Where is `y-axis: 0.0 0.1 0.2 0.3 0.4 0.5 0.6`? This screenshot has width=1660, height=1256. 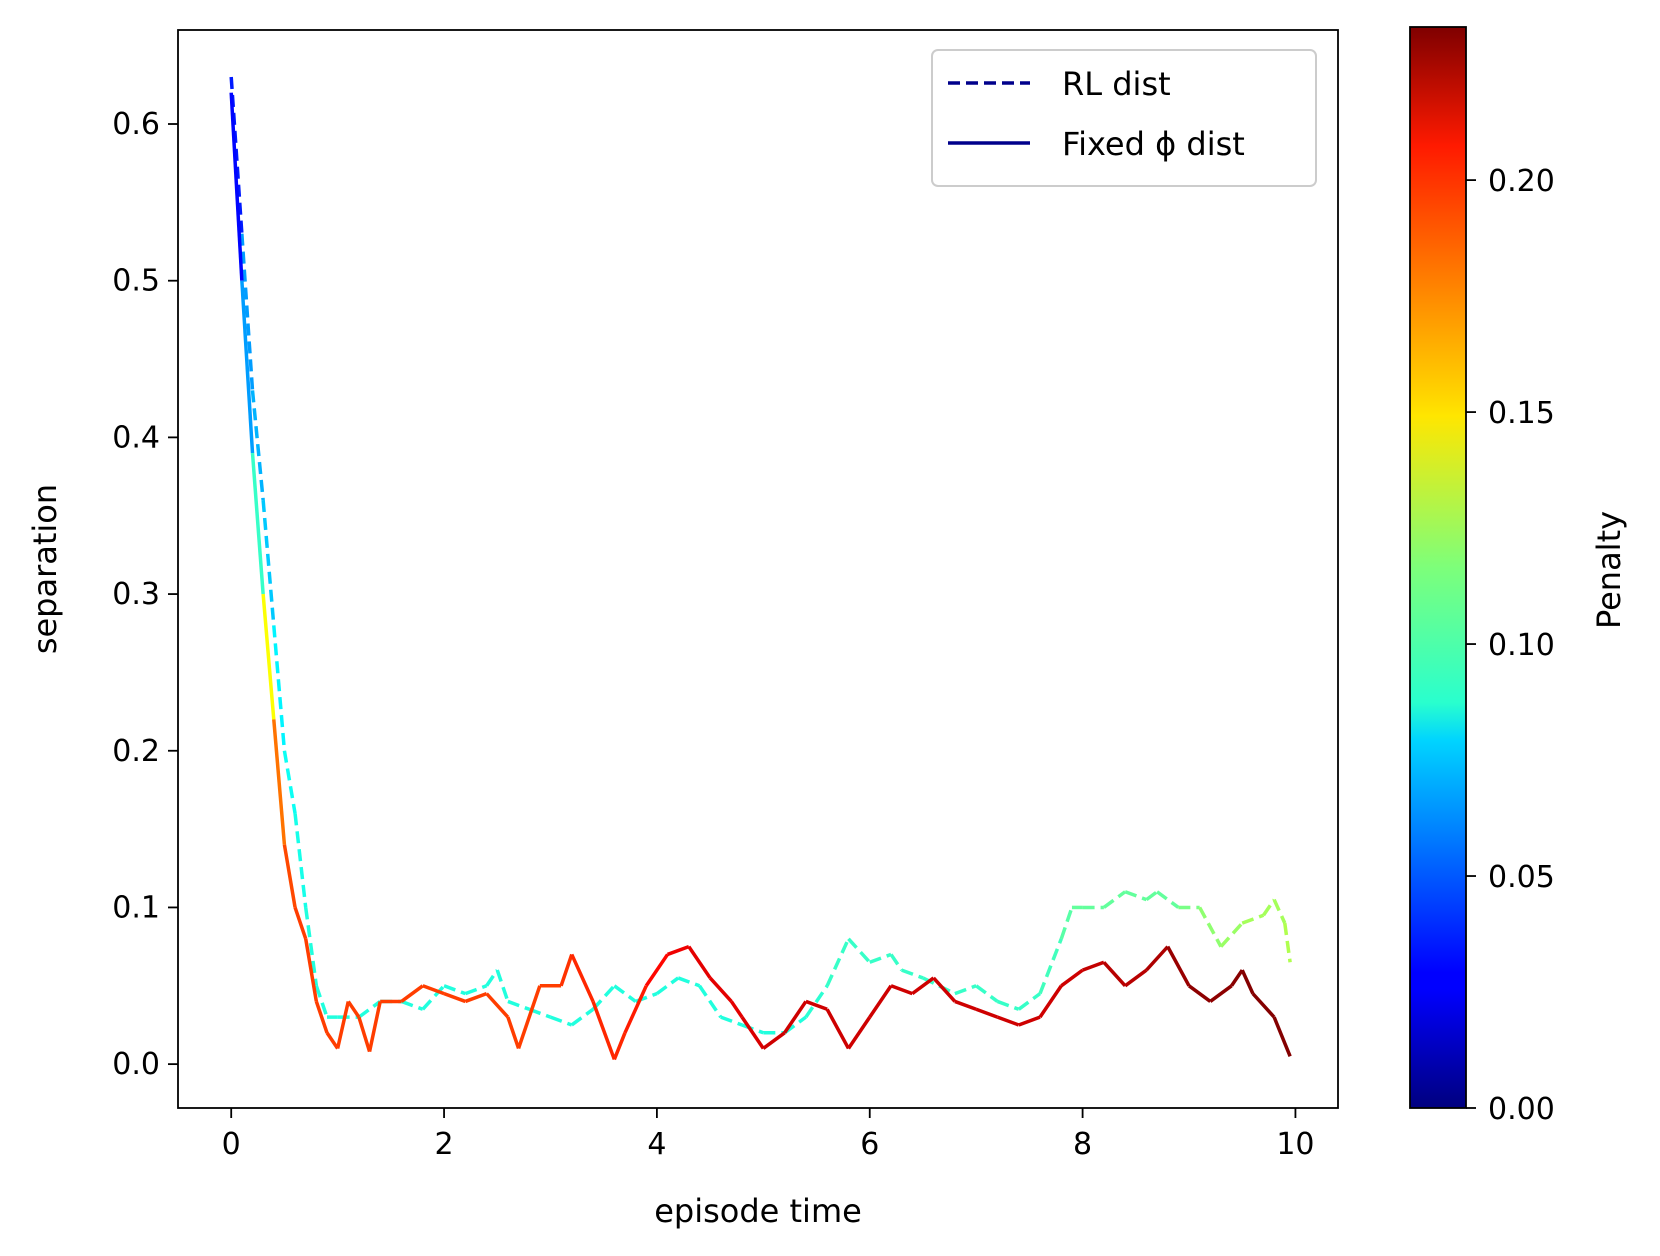 y-axis: 0.0 0.1 0.2 0.3 0.4 0.5 0.6 is located at coordinates (145, 594).